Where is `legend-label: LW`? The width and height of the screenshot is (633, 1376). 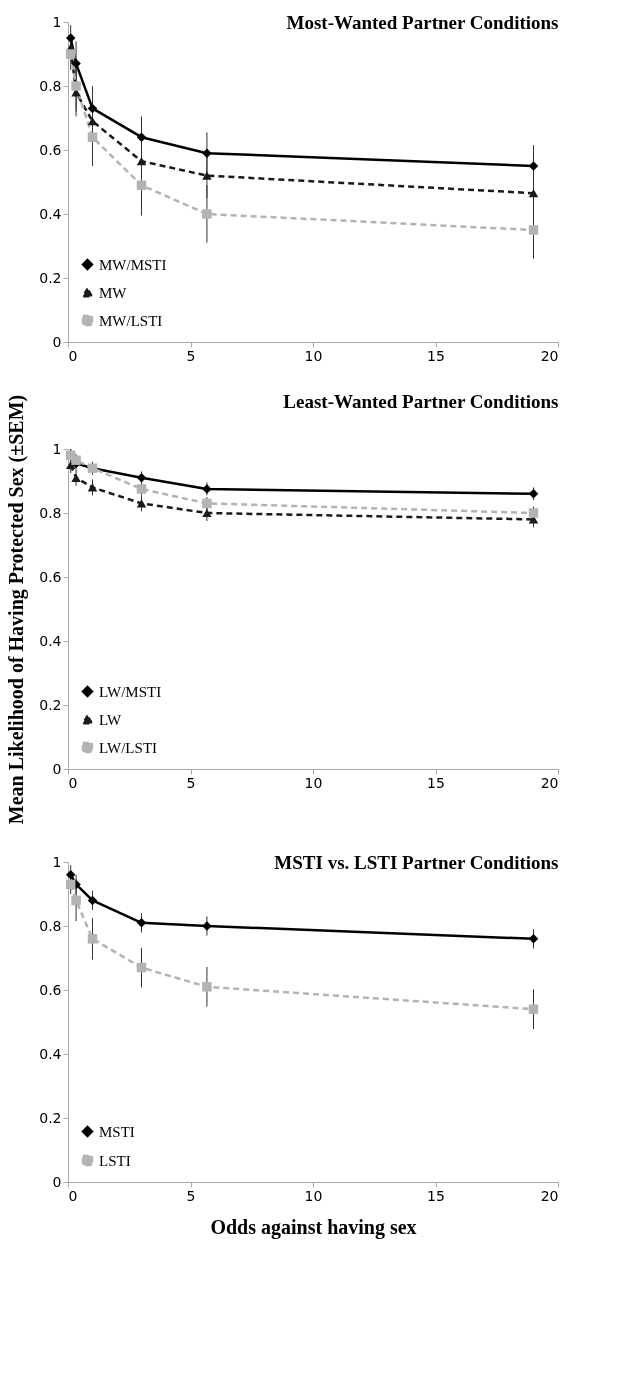 legend-label: LW is located at coordinates (111, 719).